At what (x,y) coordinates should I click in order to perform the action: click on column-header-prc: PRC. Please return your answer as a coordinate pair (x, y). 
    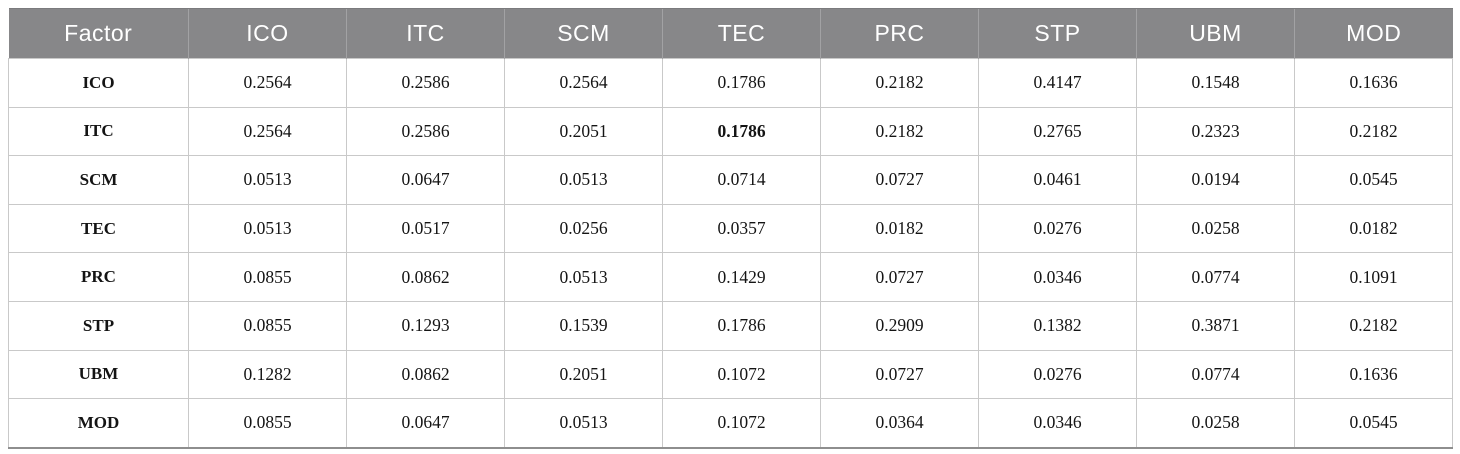
    Looking at the image, I should click on (899, 33).